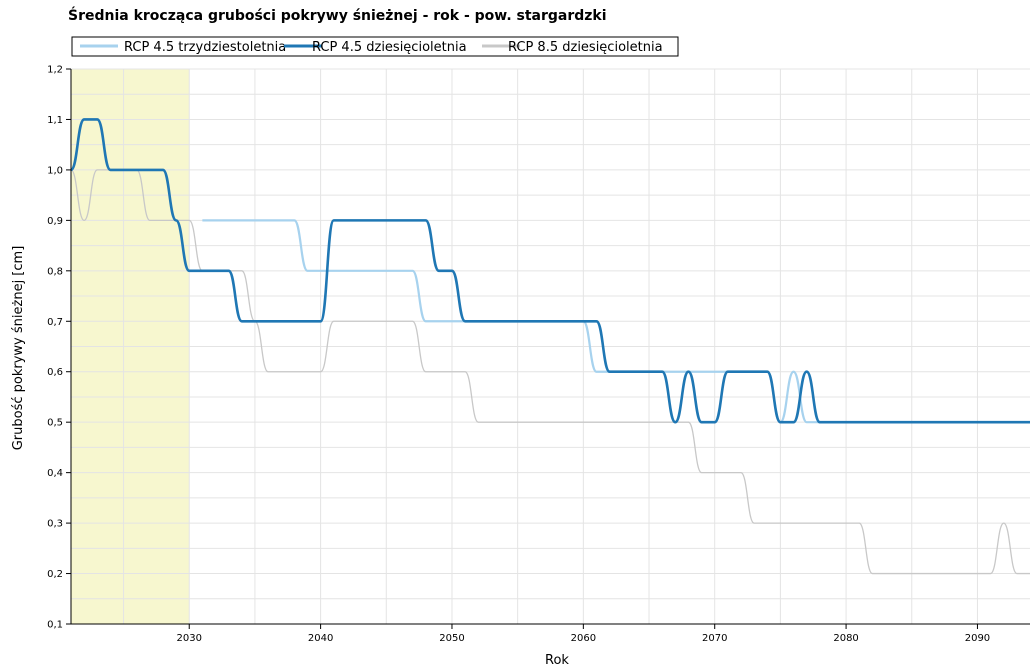 The height and width of the screenshot is (665, 1030). I want to click on y-tick-label: 0,1, so click(55, 625).